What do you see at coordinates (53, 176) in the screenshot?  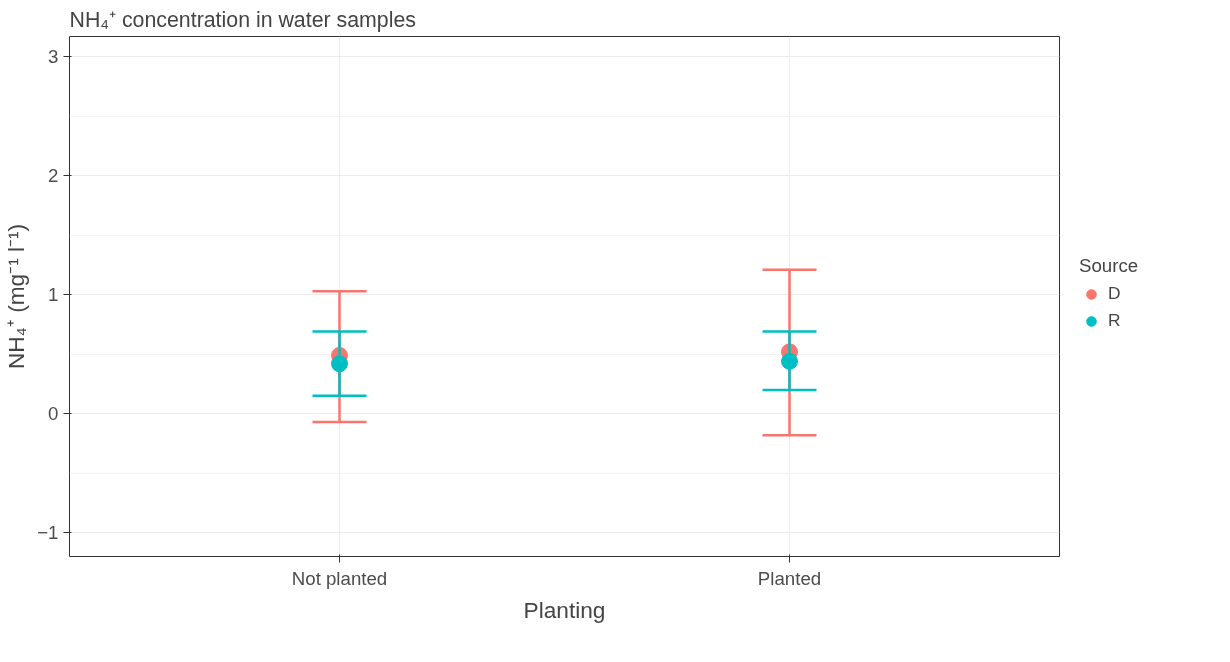 I see `y-tick-label: 2` at bounding box center [53, 176].